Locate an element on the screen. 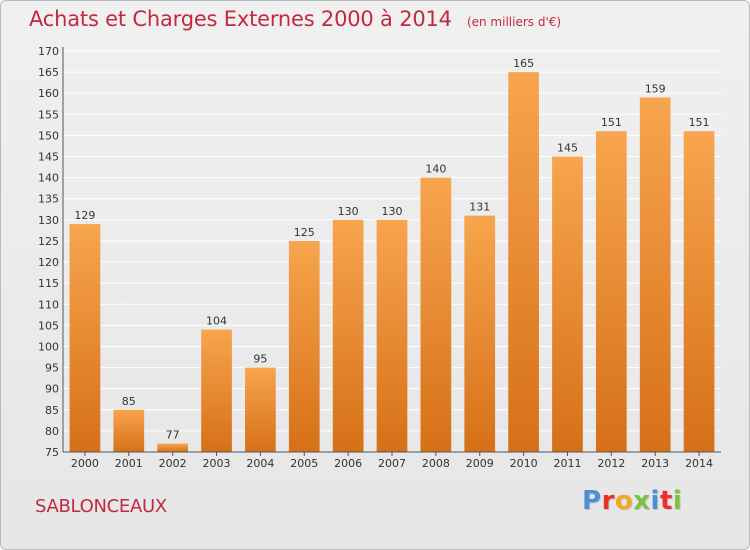  bar-value-label: 95 is located at coordinates (260, 359).